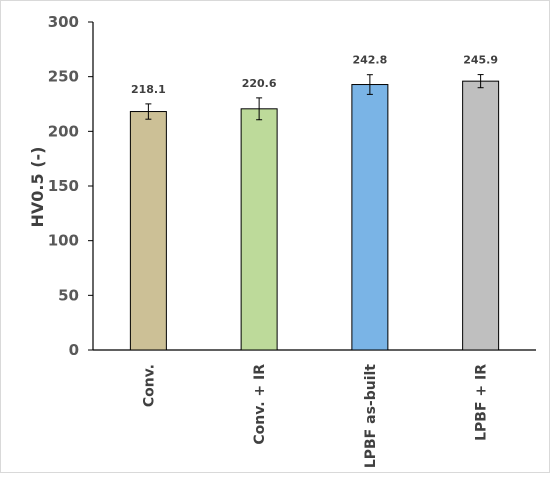 This screenshot has height=477, width=550. What do you see at coordinates (314, 75) in the screenshot?
I see `data-labels: 218.1 220.6 242.8 245.9` at bounding box center [314, 75].